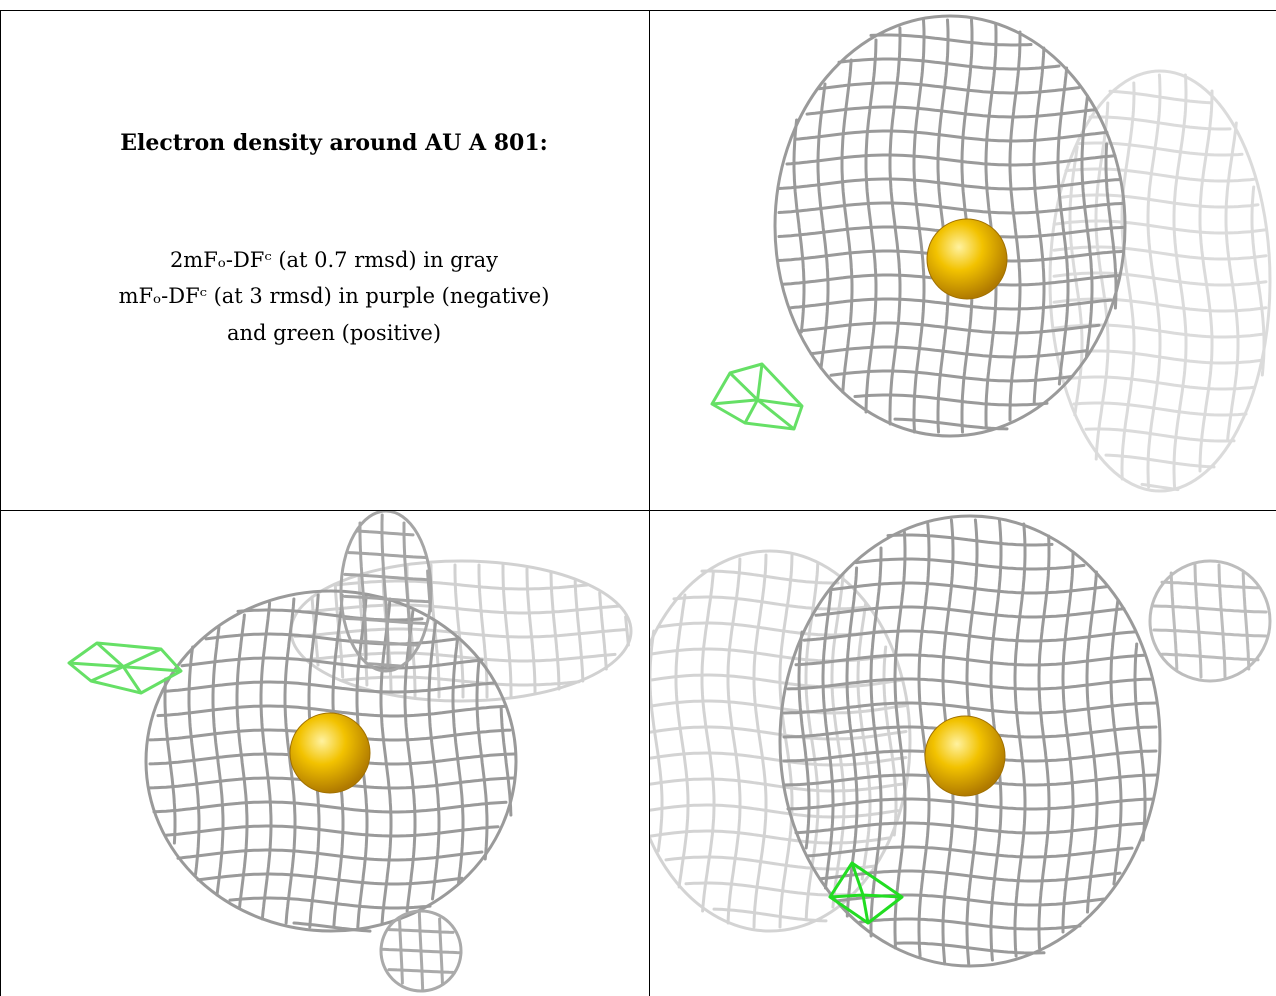 The height and width of the screenshot is (996, 1276). Describe the element at coordinates (334, 260) in the screenshot. I see `caption-line-2mfo: 2mFₒ-DFᶜ (at 0.7 rmsd) in gray` at that location.